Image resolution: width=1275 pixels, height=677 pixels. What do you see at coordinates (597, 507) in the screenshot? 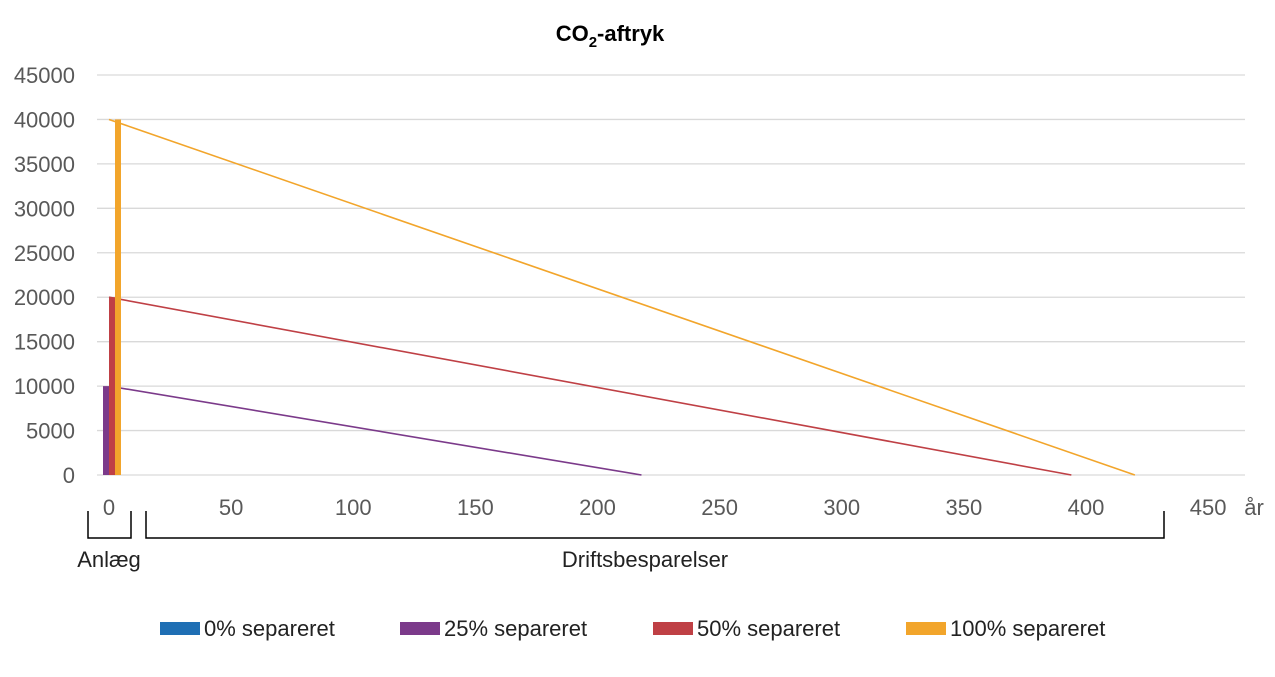
I see `x-tick-200: 200` at bounding box center [597, 507].